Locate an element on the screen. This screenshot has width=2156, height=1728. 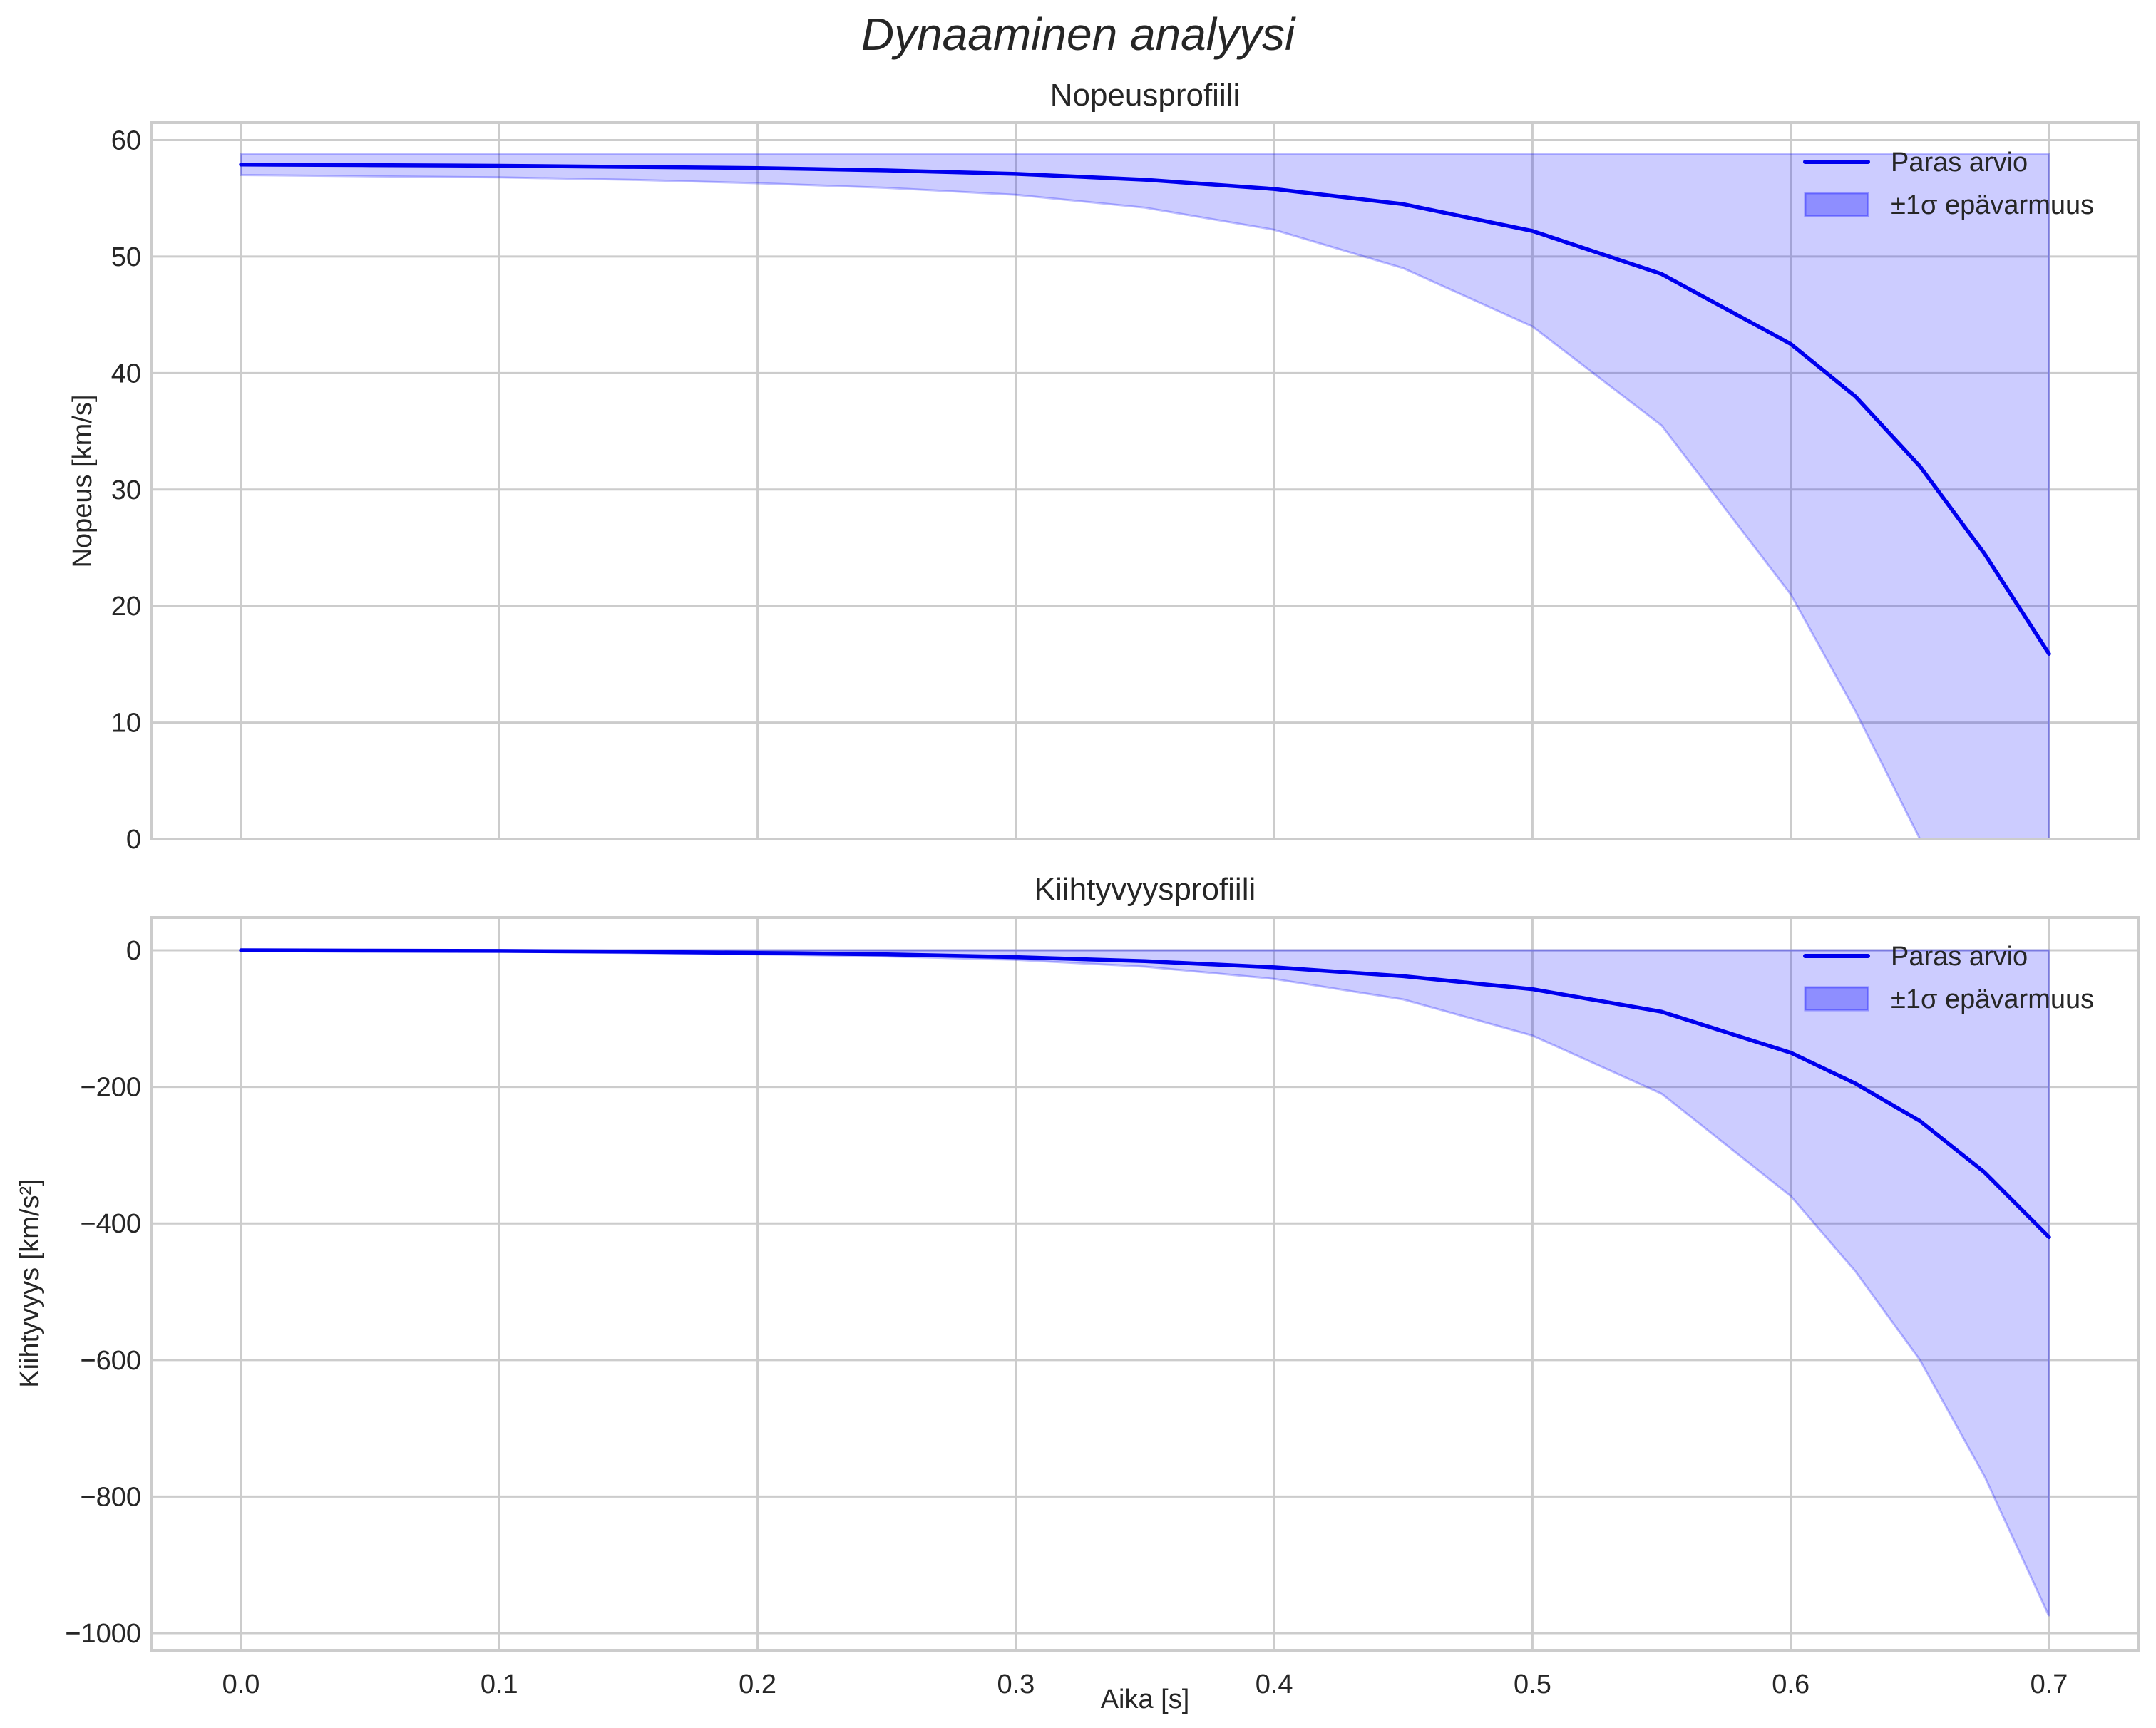
y-tick-label: 30 is located at coordinates (126, 490).